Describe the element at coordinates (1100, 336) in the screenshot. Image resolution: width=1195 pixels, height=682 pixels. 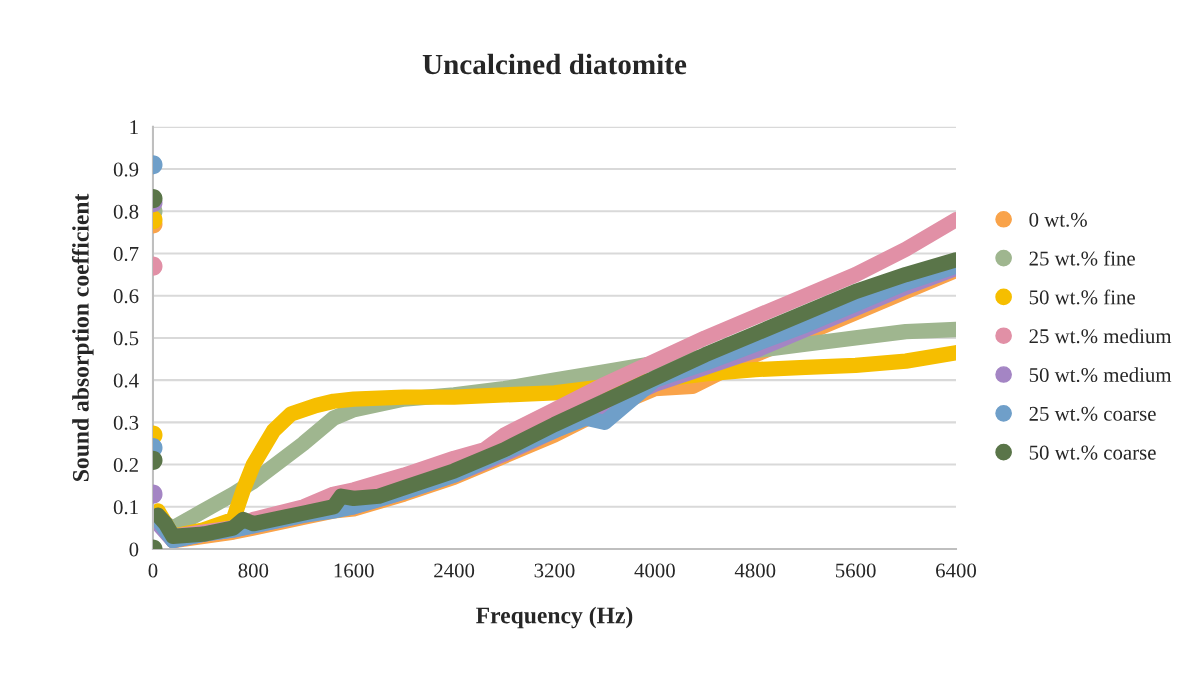
I see `legend-label: 25 wt.% medium` at that location.